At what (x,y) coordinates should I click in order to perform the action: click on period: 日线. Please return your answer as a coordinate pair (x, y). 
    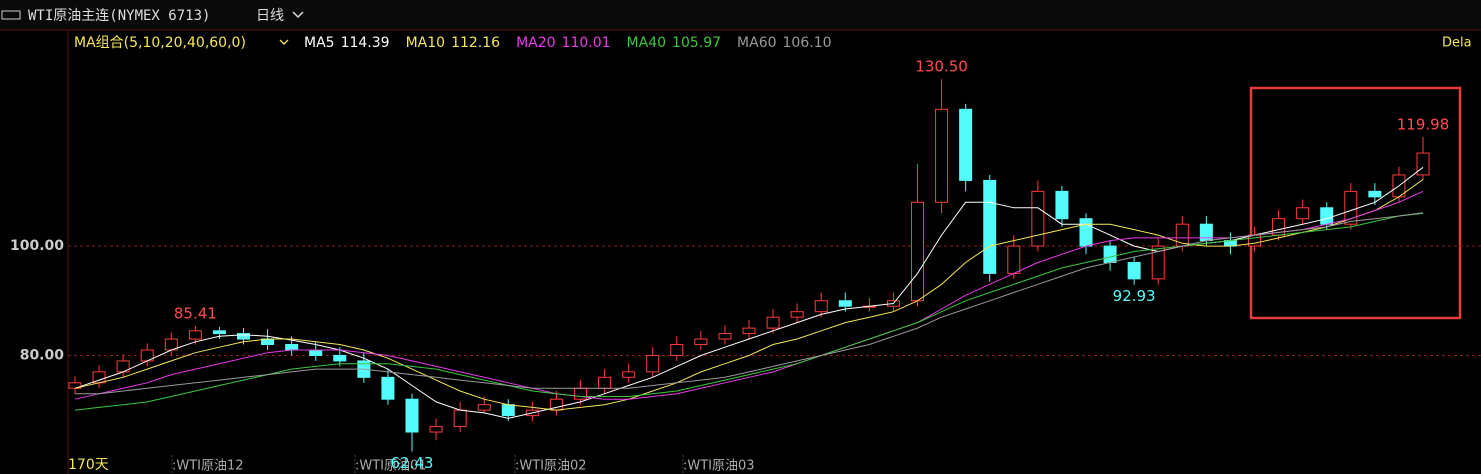
    Looking at the image, I should click on (270, 16).